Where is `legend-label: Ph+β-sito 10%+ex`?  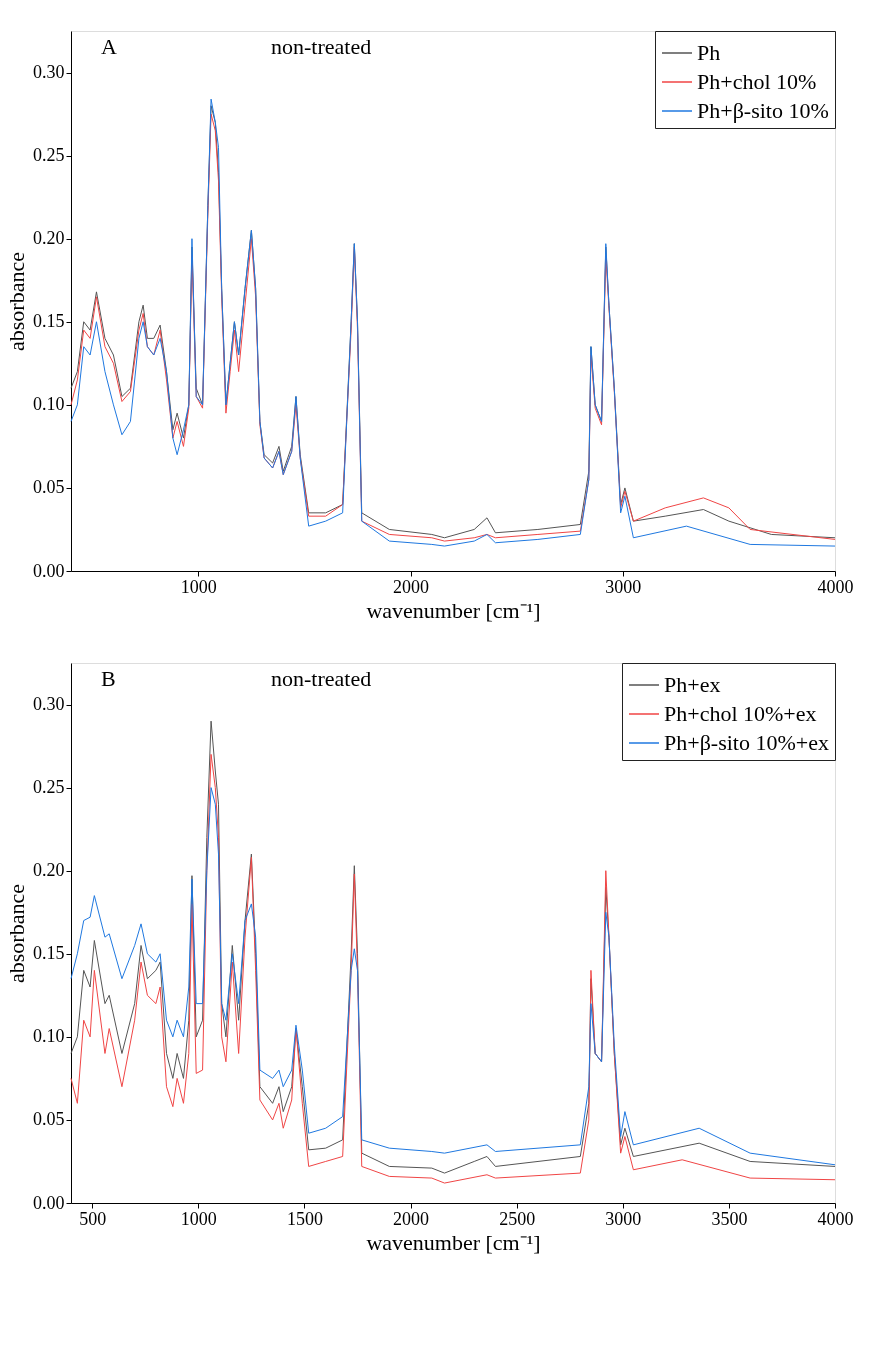 legend-label: Ph+β-sito 10%+ex is located at coordinates (746, 742).